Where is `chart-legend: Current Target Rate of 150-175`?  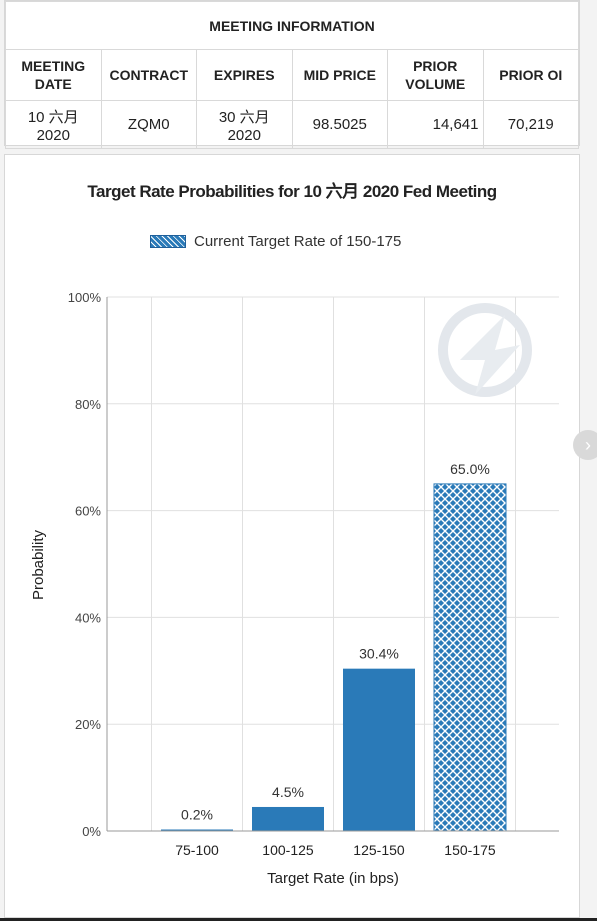 chart-legend: Current Target Rate of 150-175 is located at coordinates (275, 241).